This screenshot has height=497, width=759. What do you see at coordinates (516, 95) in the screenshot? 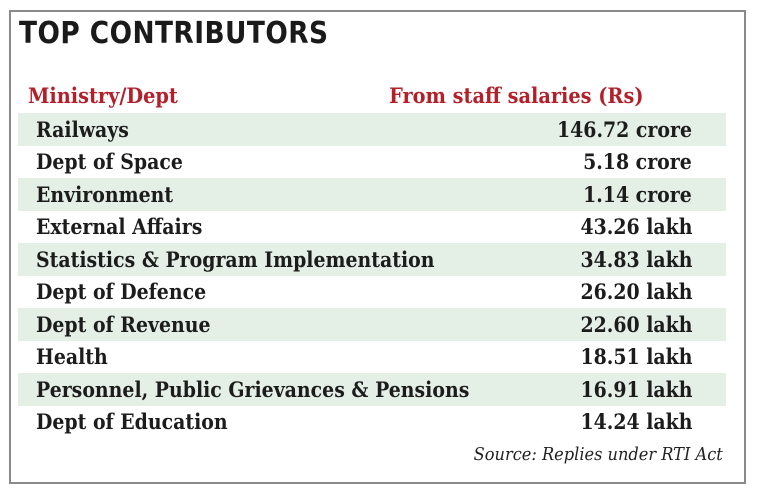
I see `column-header-salaries: From staff salaries (Rs)` at bounding box center [516, 95].